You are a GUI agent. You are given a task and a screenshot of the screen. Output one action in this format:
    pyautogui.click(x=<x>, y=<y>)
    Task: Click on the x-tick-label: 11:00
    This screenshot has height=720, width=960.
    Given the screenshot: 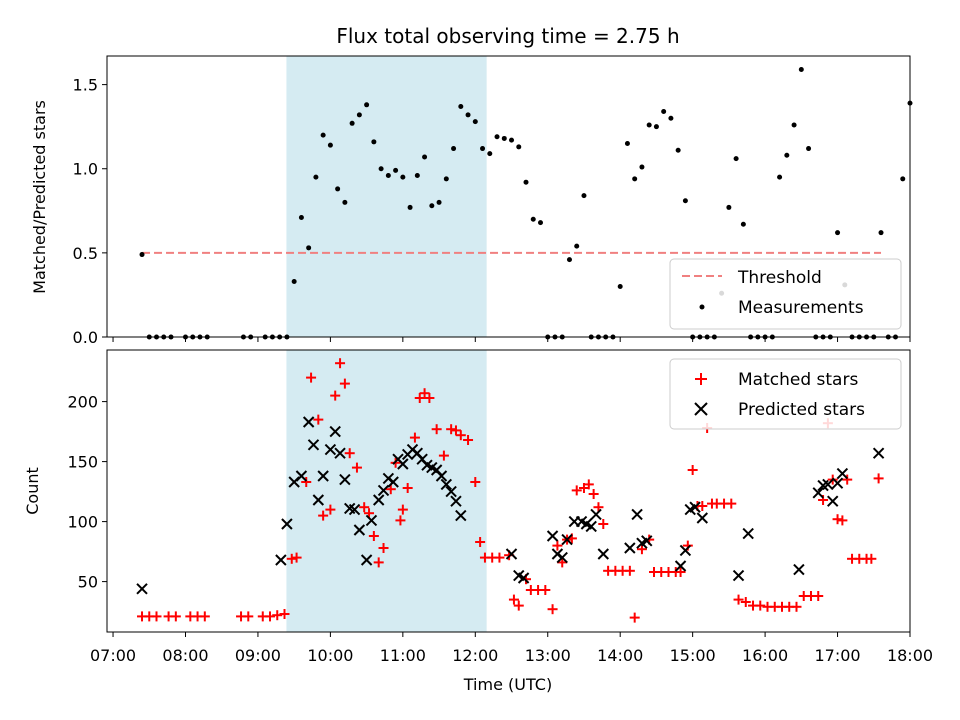 What is the action you would take?
    pyautogui.click(x=403, y=655)
    